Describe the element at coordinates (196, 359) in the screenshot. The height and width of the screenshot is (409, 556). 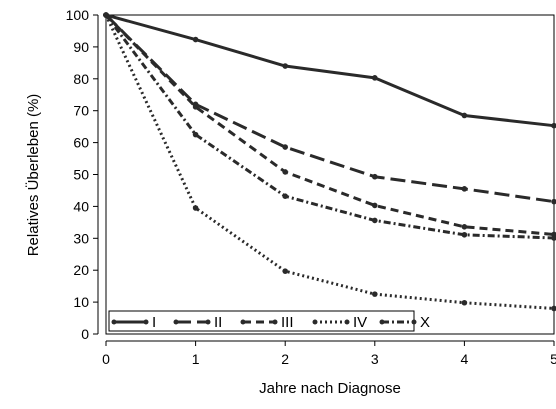
I see `x-tick-label: 1` at that location.